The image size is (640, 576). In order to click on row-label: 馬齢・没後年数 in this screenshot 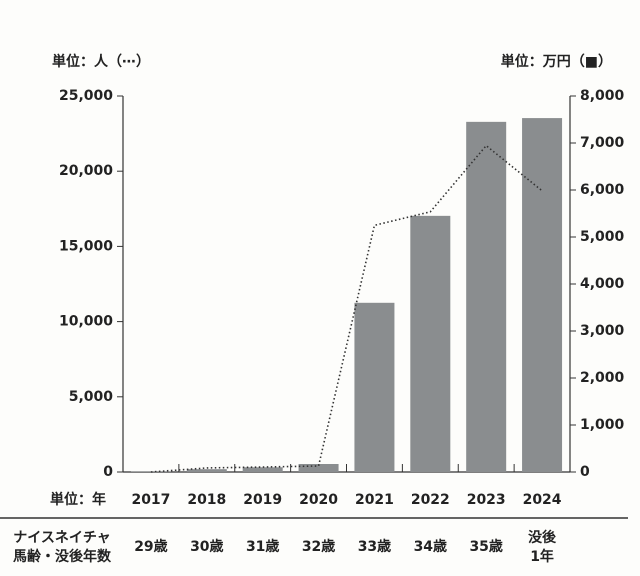, I will do `click(62, 556)`.